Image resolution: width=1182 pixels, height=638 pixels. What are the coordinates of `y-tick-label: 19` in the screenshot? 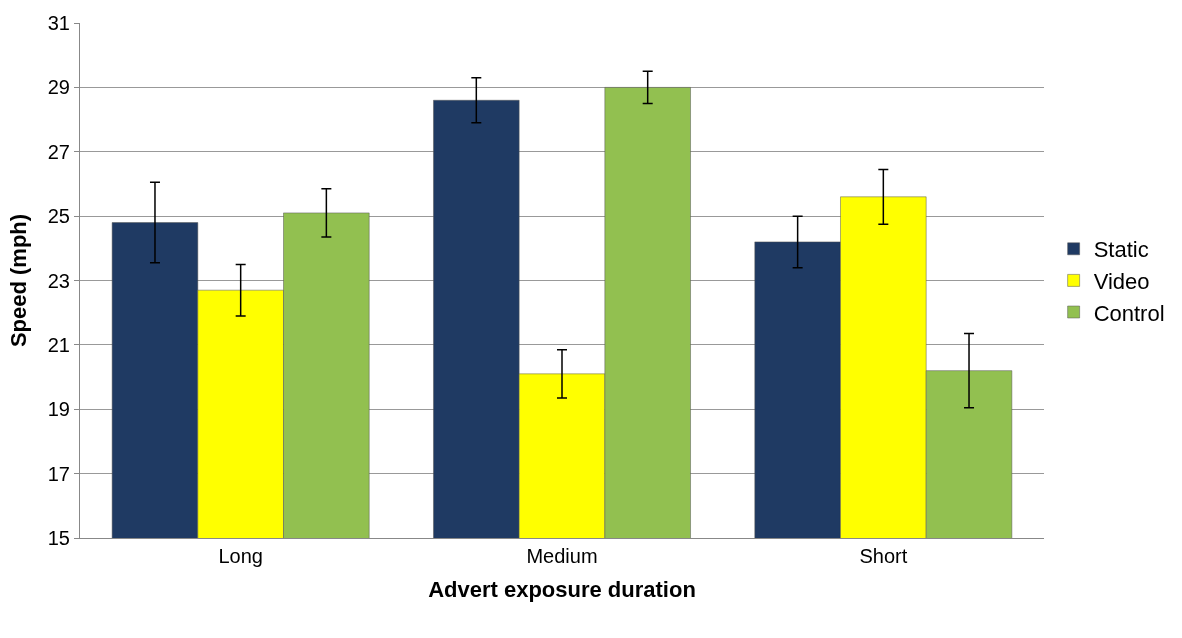 It's located at (58, 409).